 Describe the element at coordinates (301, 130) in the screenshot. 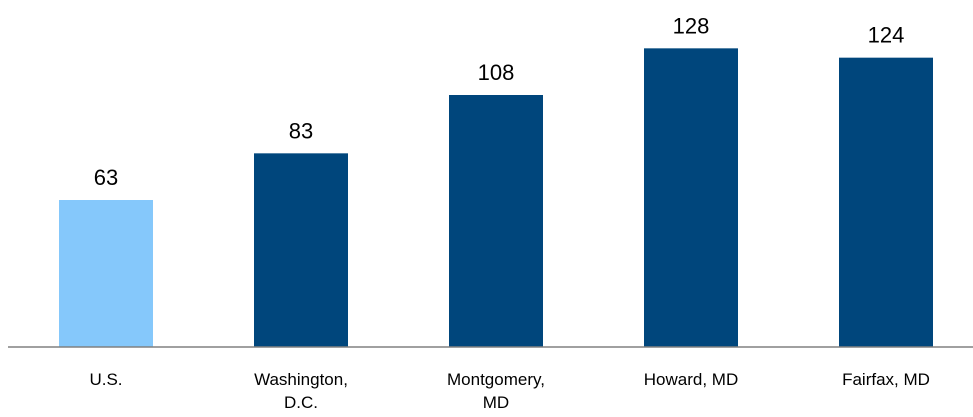

I see `data-label-1: 83` at that location.